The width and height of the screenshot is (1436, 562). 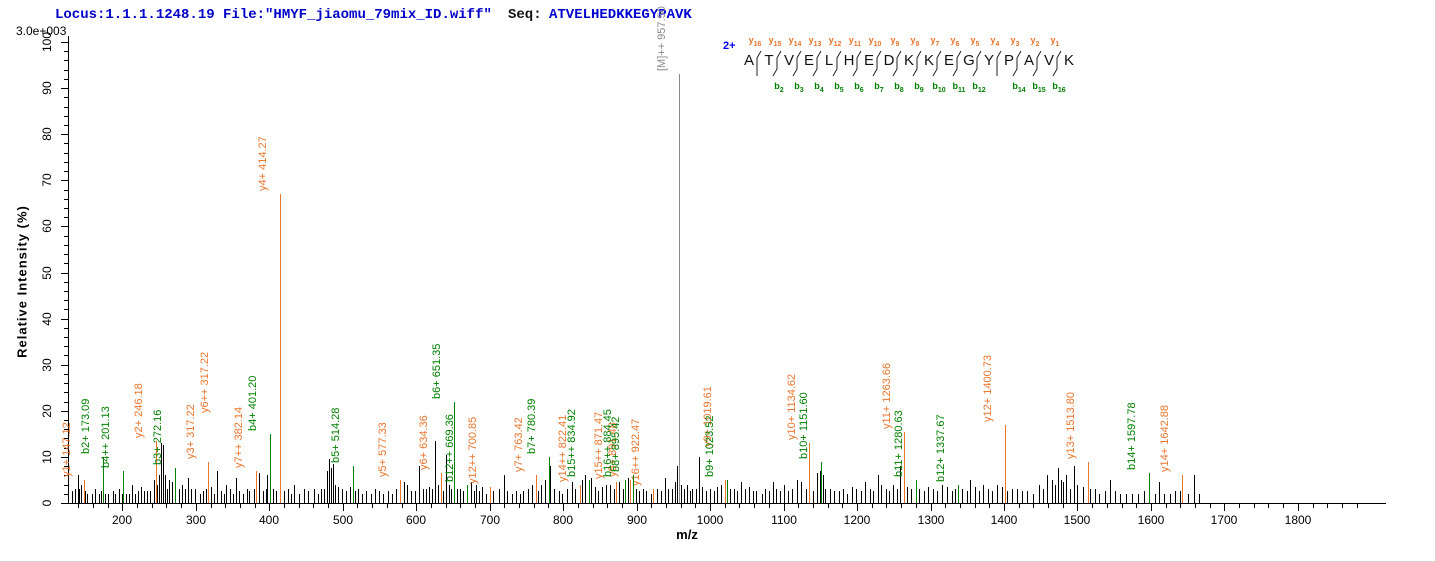 What do you see at coordinates (47, 273) in the screenshot?
I see `y-axis-tick-label: 50` at bounding box center [47, 273].